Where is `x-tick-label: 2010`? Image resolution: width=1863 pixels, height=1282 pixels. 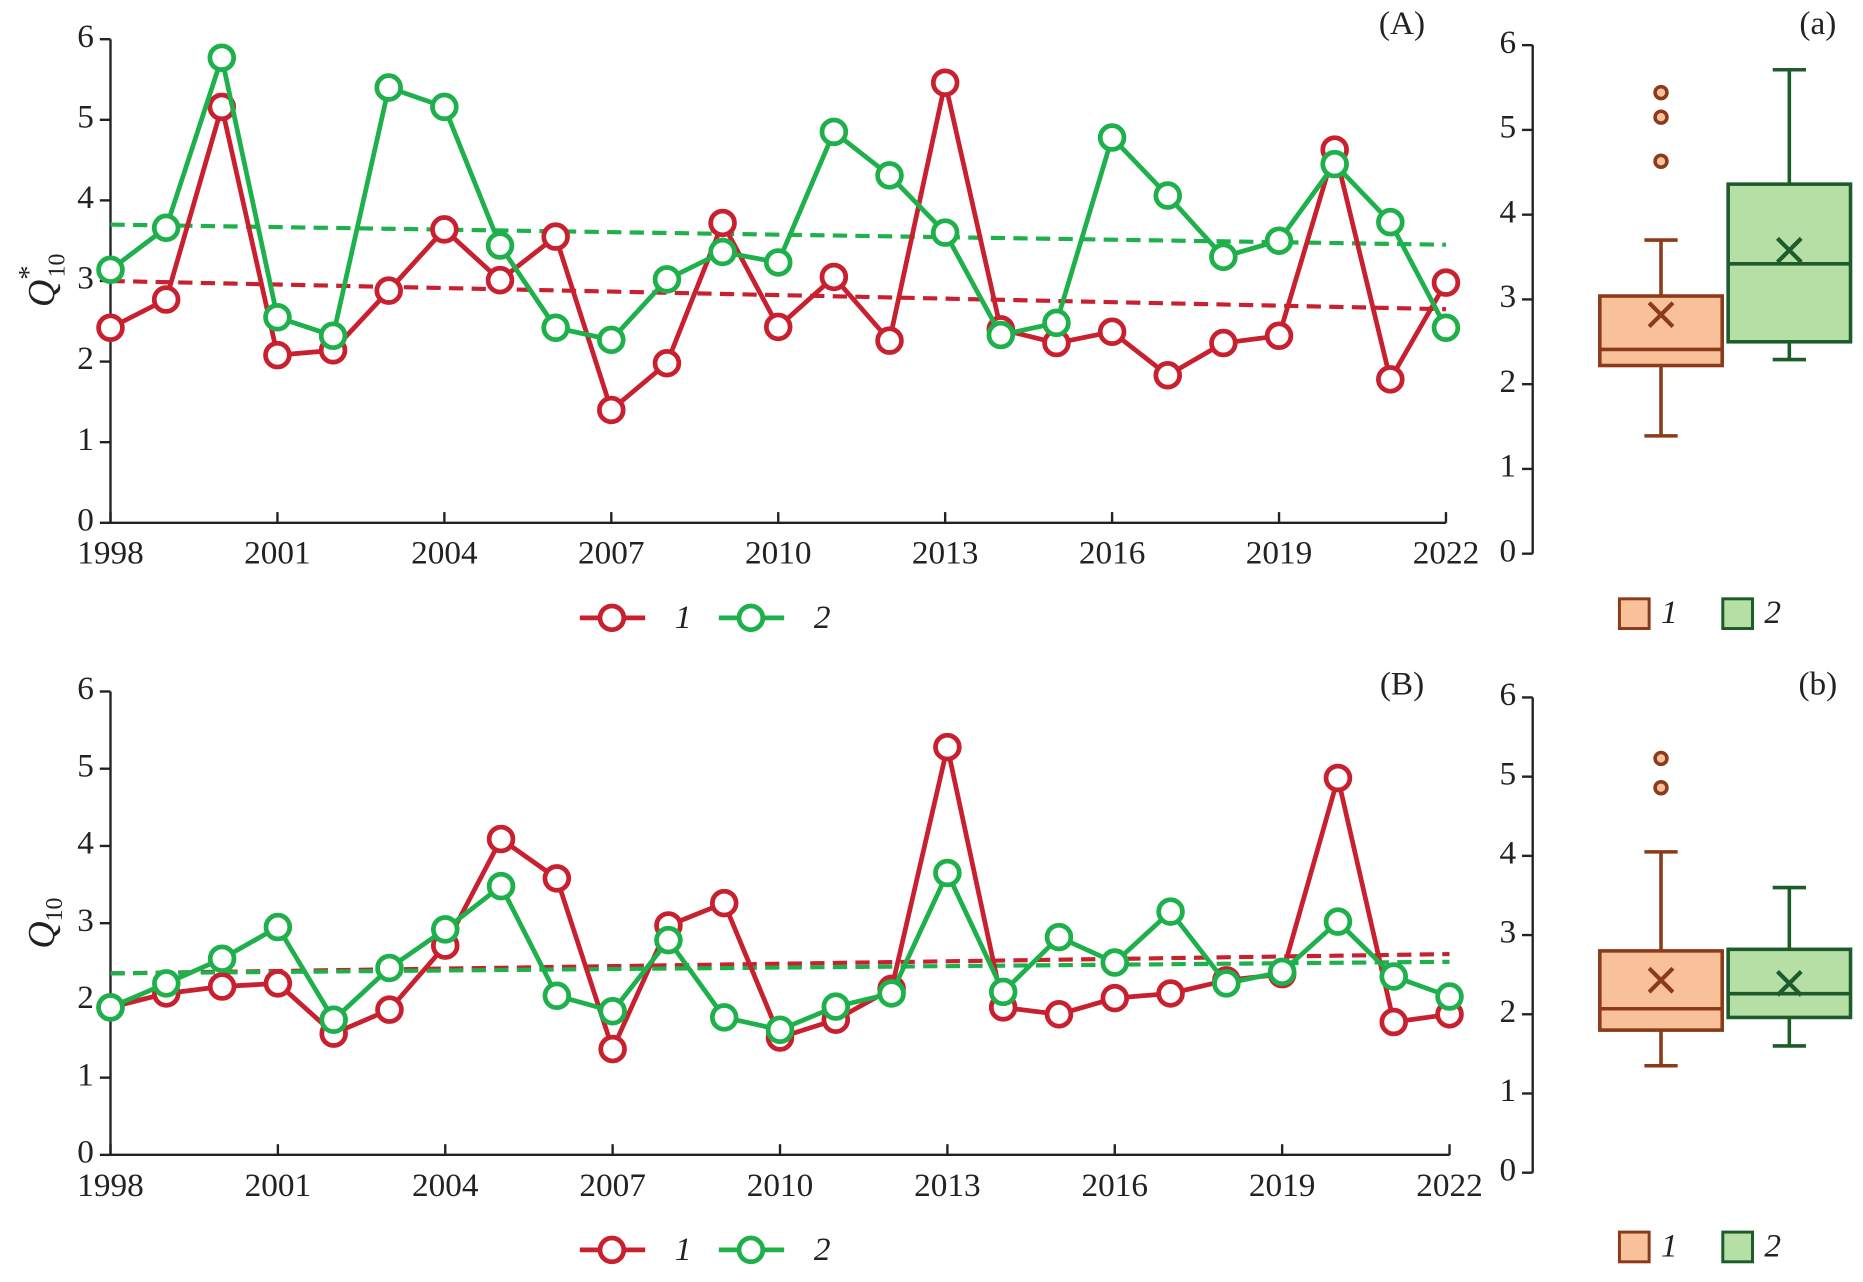
x-tick-label: 2010 is located at coordinates (778, 553).